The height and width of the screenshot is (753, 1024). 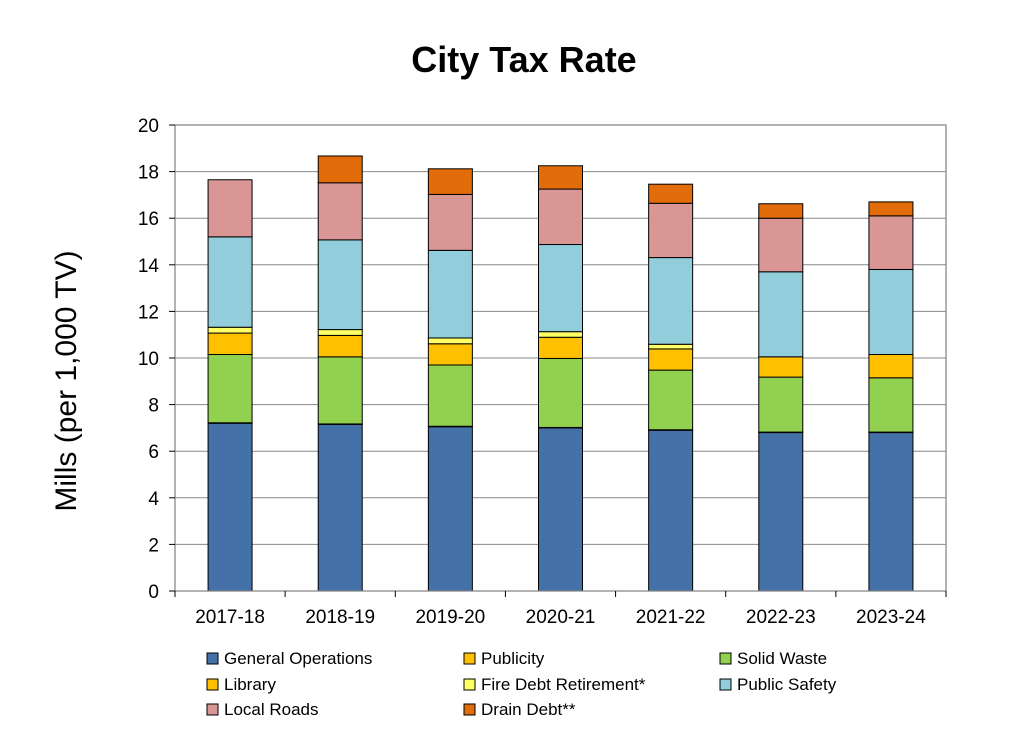 I want to click on y-axis-ticks: 0 2 4 6 8 10 12 14 16 18 20, so click(x=156, y=359).